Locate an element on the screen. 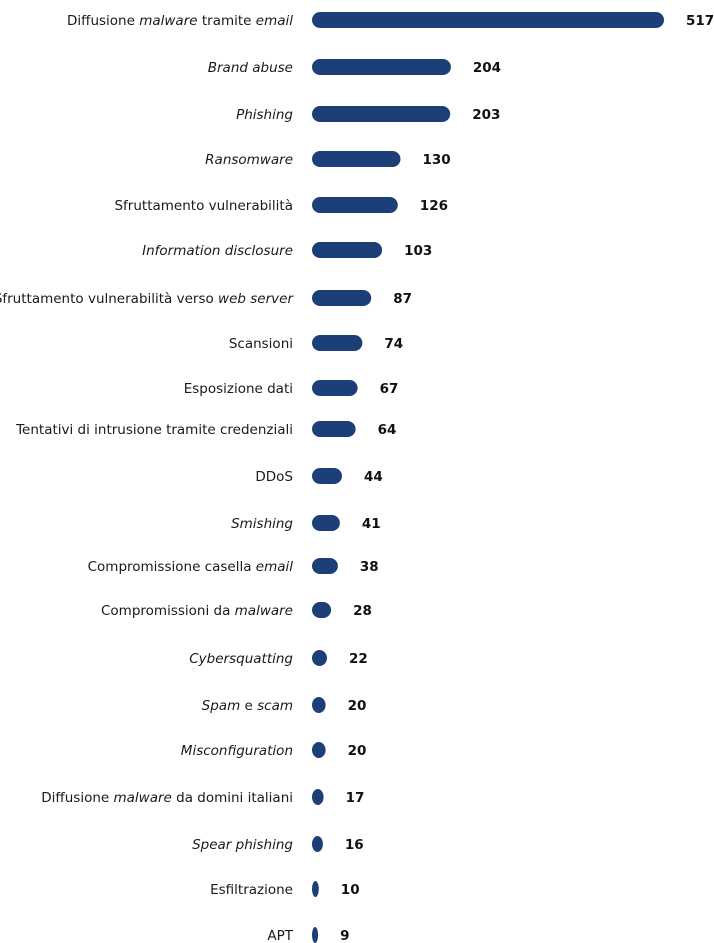  category-label-13: Compromissioni da malware is located at coordinates (197, 611).